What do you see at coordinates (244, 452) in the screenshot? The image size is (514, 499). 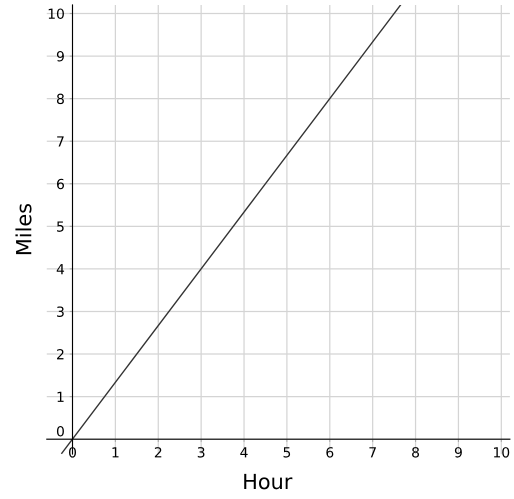 I see `x-tick-label: 4` at bounding box center [244, 452].